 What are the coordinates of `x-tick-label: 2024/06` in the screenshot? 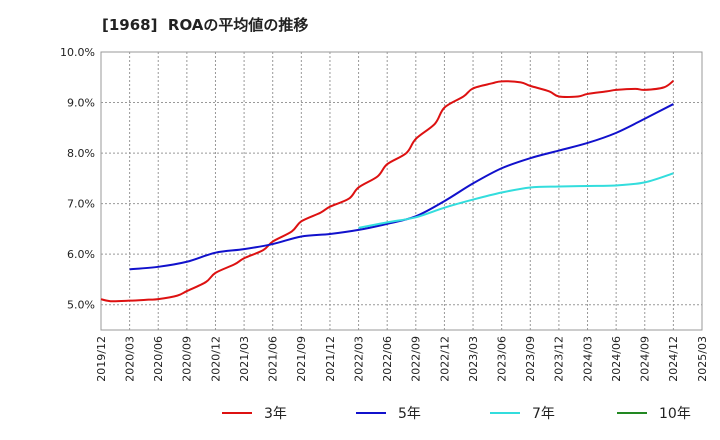 It's located at (616, 359).